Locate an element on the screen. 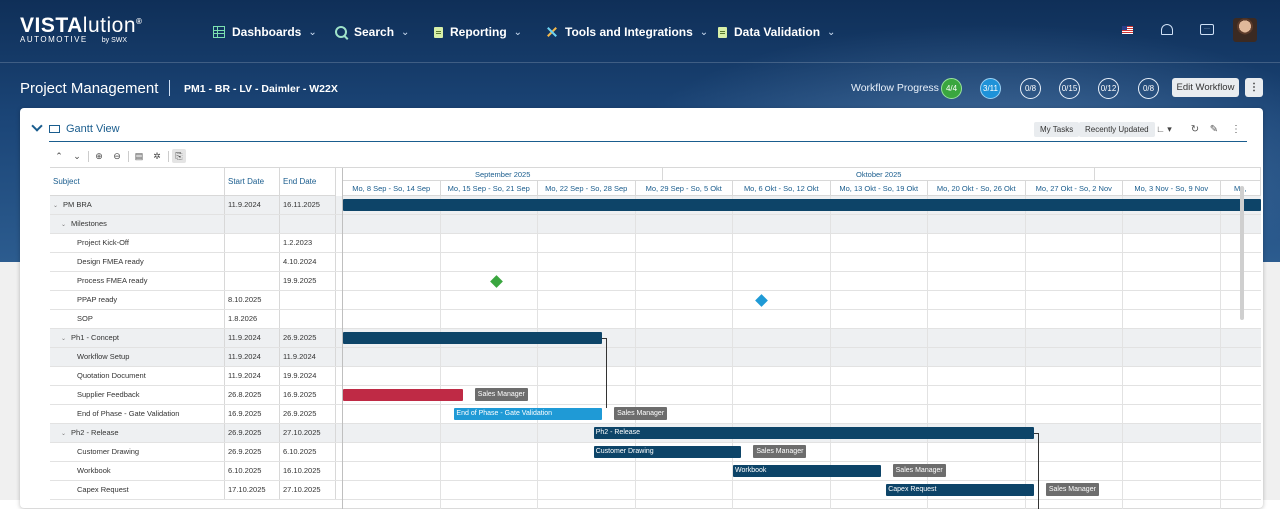  user-avatar is located at coordinates (1245, 30).